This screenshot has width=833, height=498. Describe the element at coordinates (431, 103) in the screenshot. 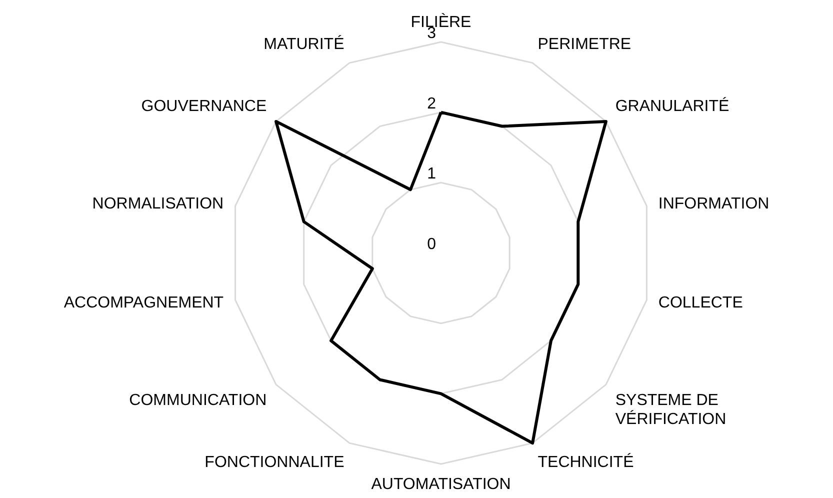

I see `y-tick-label: 2` at that location.